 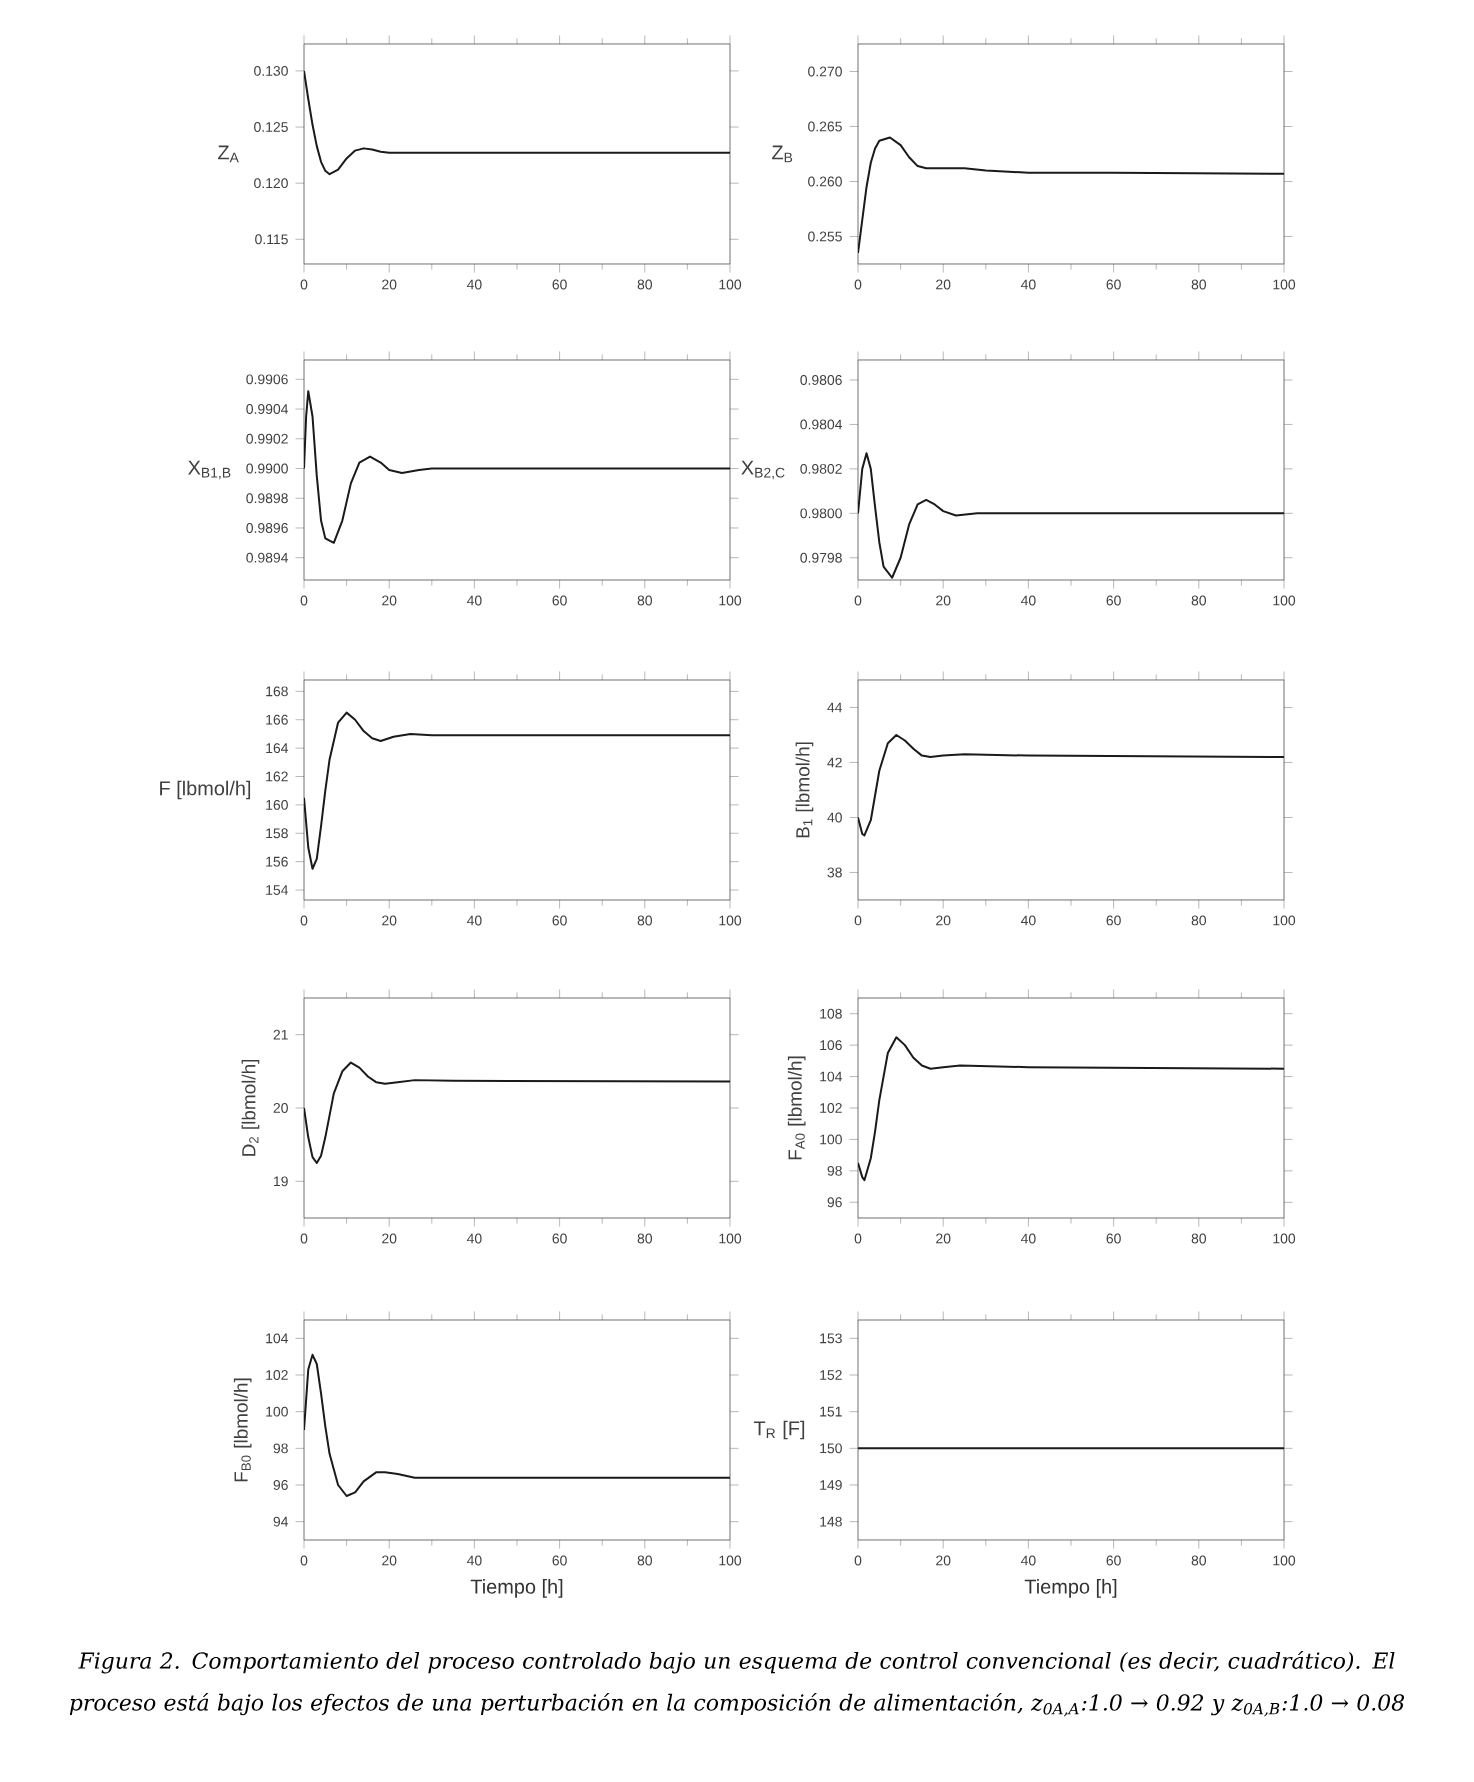 What do you see at coordinates (782, 154) in the screenshot?
I see `y-axis-title: Z$_{B}$` at bounding box center [782, 154].